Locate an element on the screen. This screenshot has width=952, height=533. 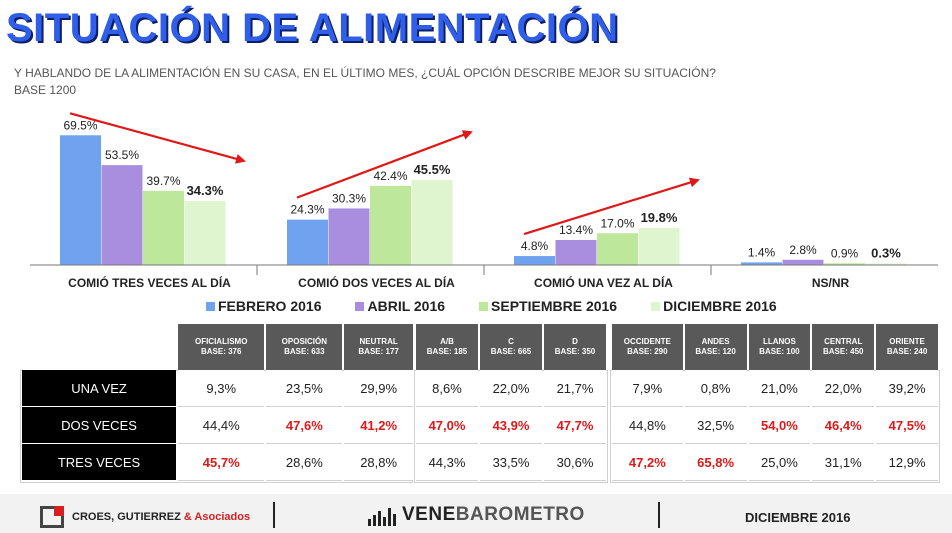
table-row: 47,2% 65,8% 25,0% 31,1% 12,9% is located at coordinates (775, 462).